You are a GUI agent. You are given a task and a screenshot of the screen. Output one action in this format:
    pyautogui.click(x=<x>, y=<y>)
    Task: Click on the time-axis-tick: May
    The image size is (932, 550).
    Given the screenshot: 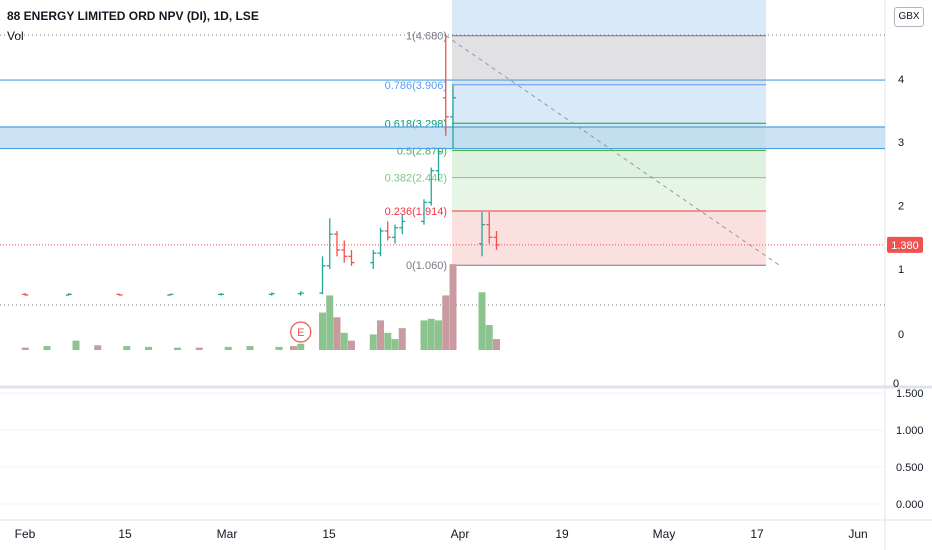 What is the action you would take?
    pyautogui.click(x=664, y=534)
    